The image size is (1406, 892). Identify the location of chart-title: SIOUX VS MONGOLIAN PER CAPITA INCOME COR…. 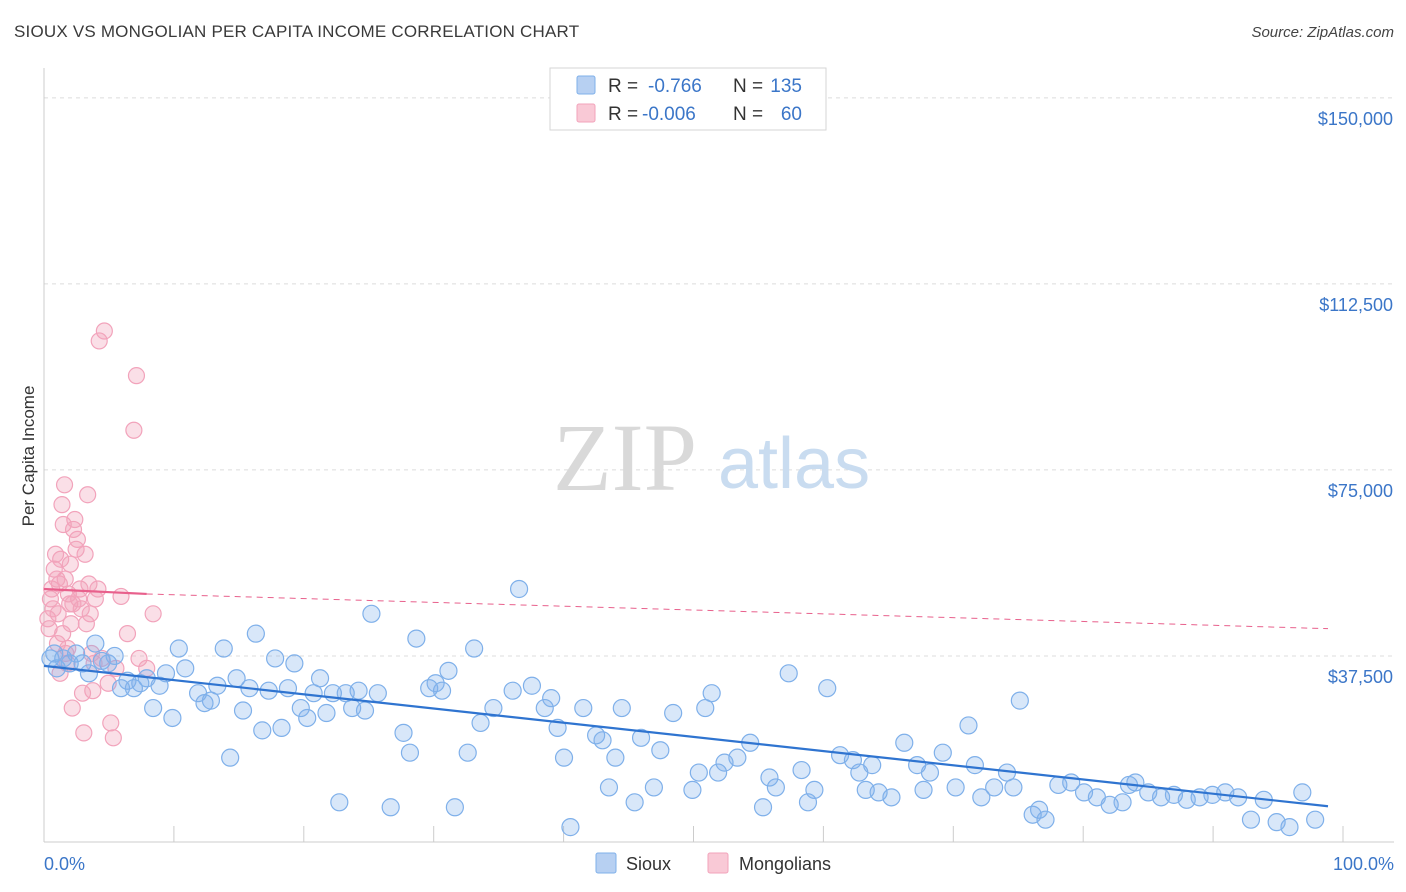
(297, 31).